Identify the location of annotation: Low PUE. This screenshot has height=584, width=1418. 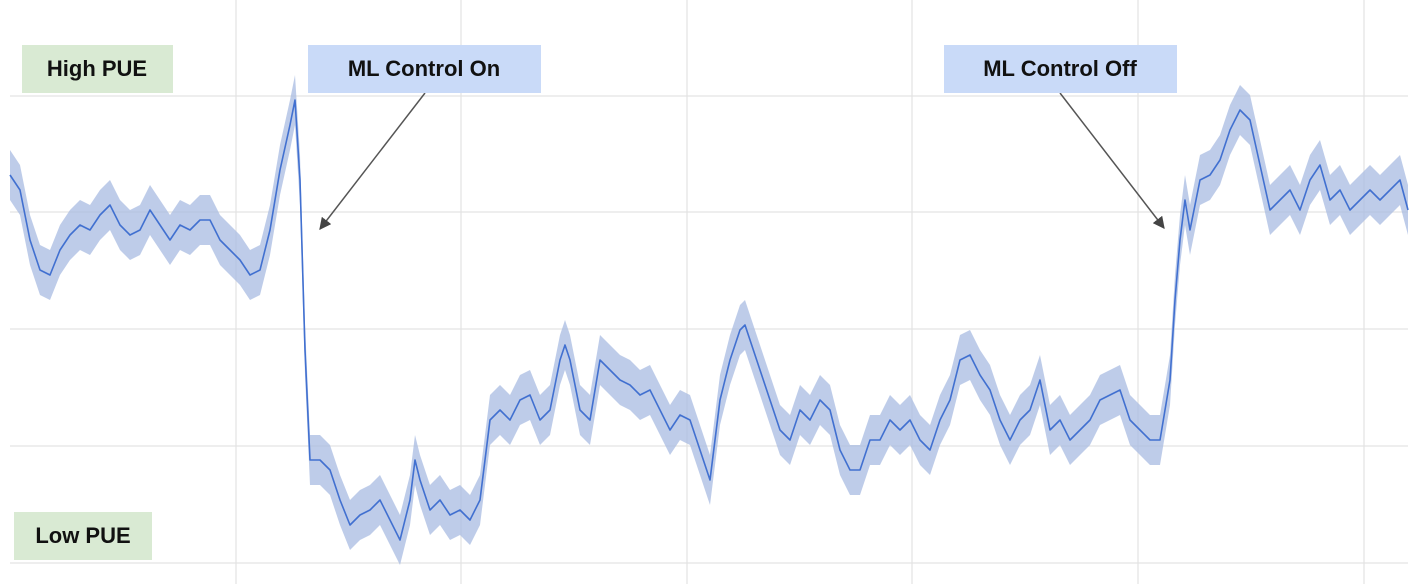
(82, 535).